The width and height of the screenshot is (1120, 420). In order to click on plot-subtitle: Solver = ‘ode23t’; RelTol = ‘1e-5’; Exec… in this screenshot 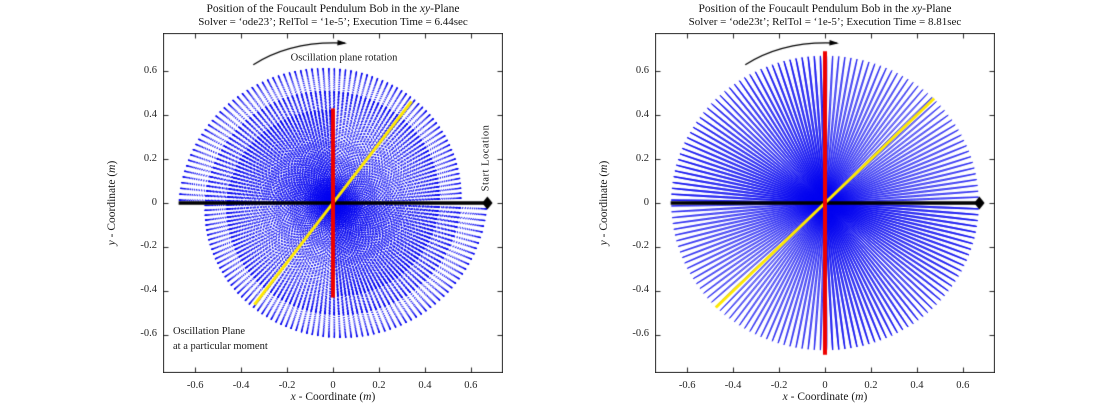, I will do `click(825, 22)`.